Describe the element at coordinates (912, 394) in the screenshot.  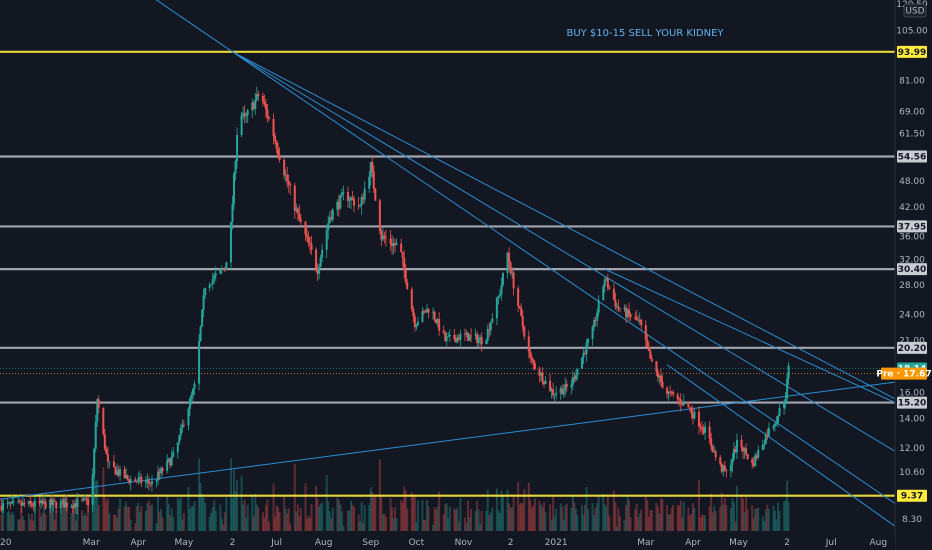
I see `y-tick-label: 16.00` at that location.